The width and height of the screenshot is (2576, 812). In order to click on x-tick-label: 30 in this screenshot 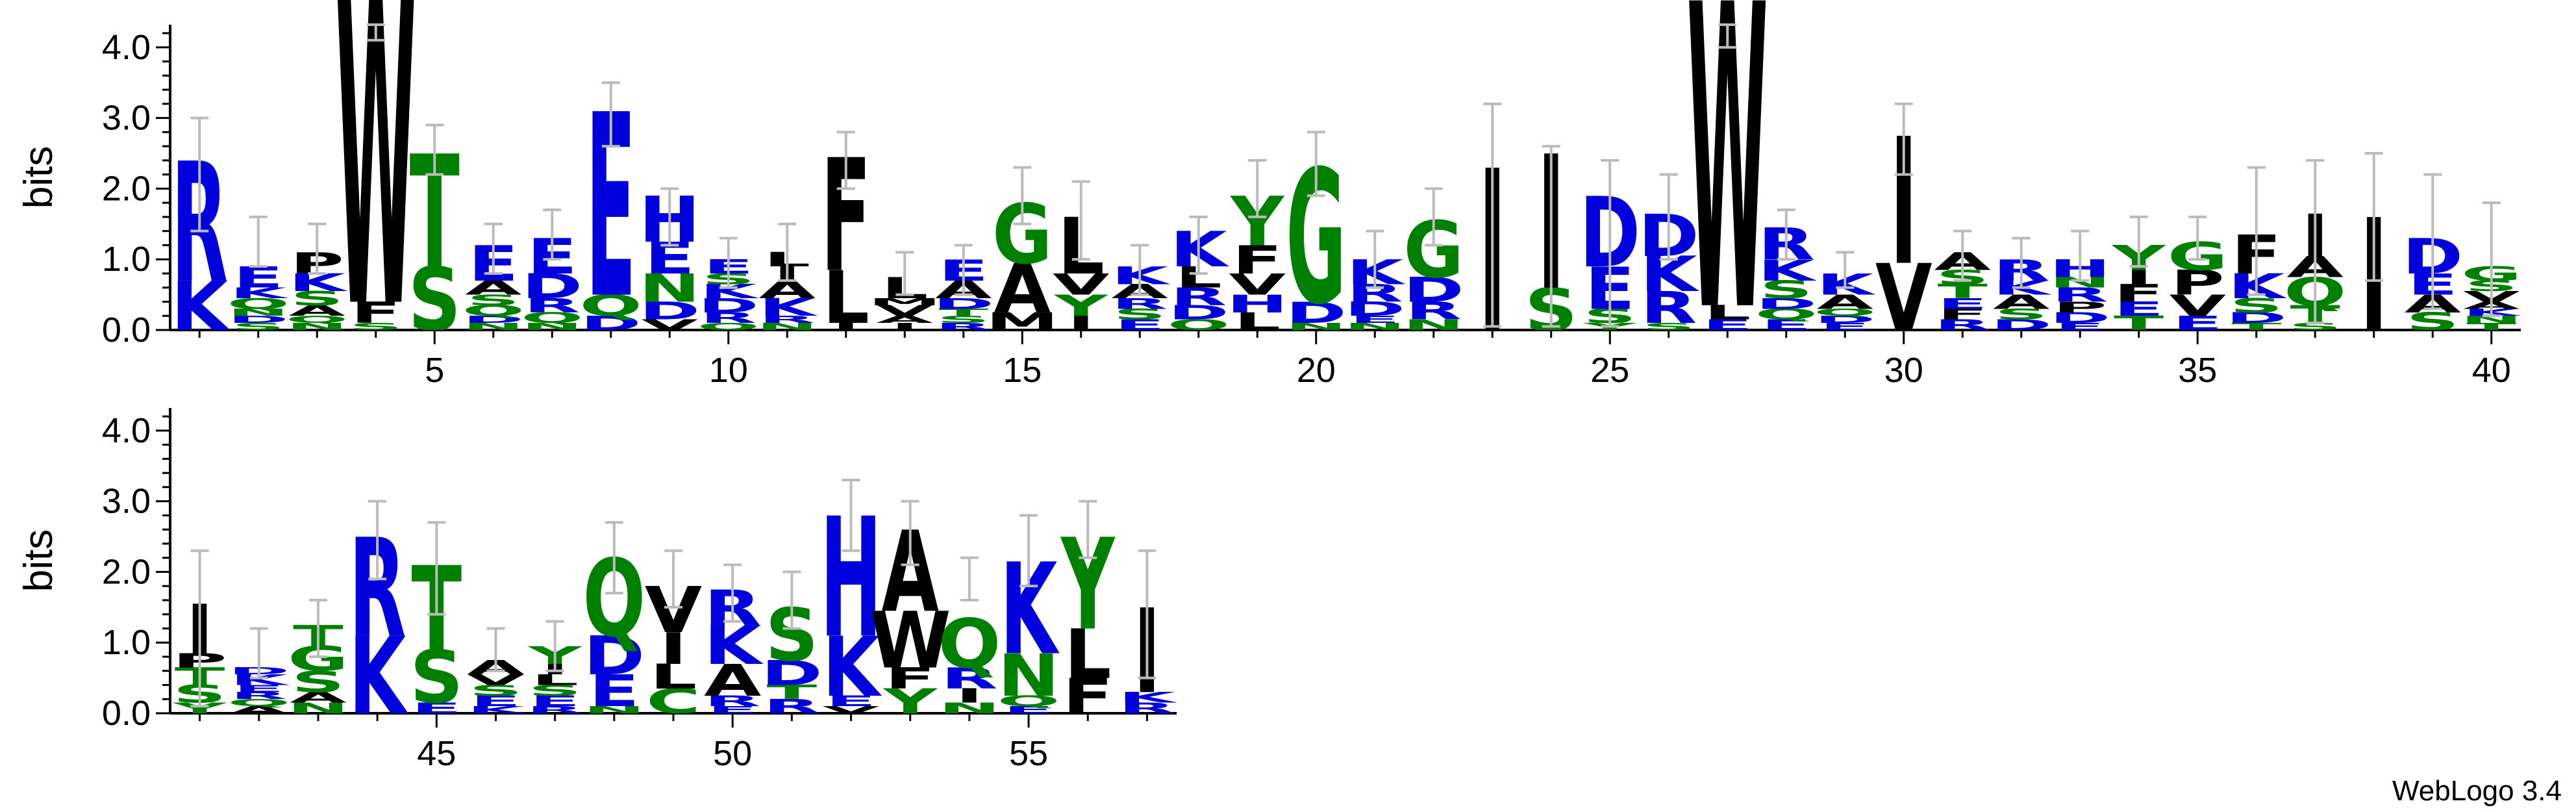, I will do `click(1903, 370)`.